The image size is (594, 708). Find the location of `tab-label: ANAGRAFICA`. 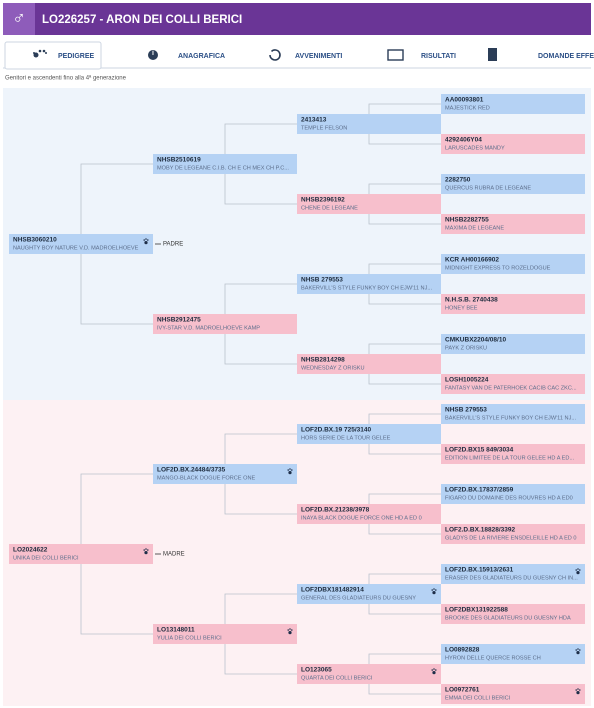

tab-label: ANAGRAFICA is located at coordinates (201, 56).